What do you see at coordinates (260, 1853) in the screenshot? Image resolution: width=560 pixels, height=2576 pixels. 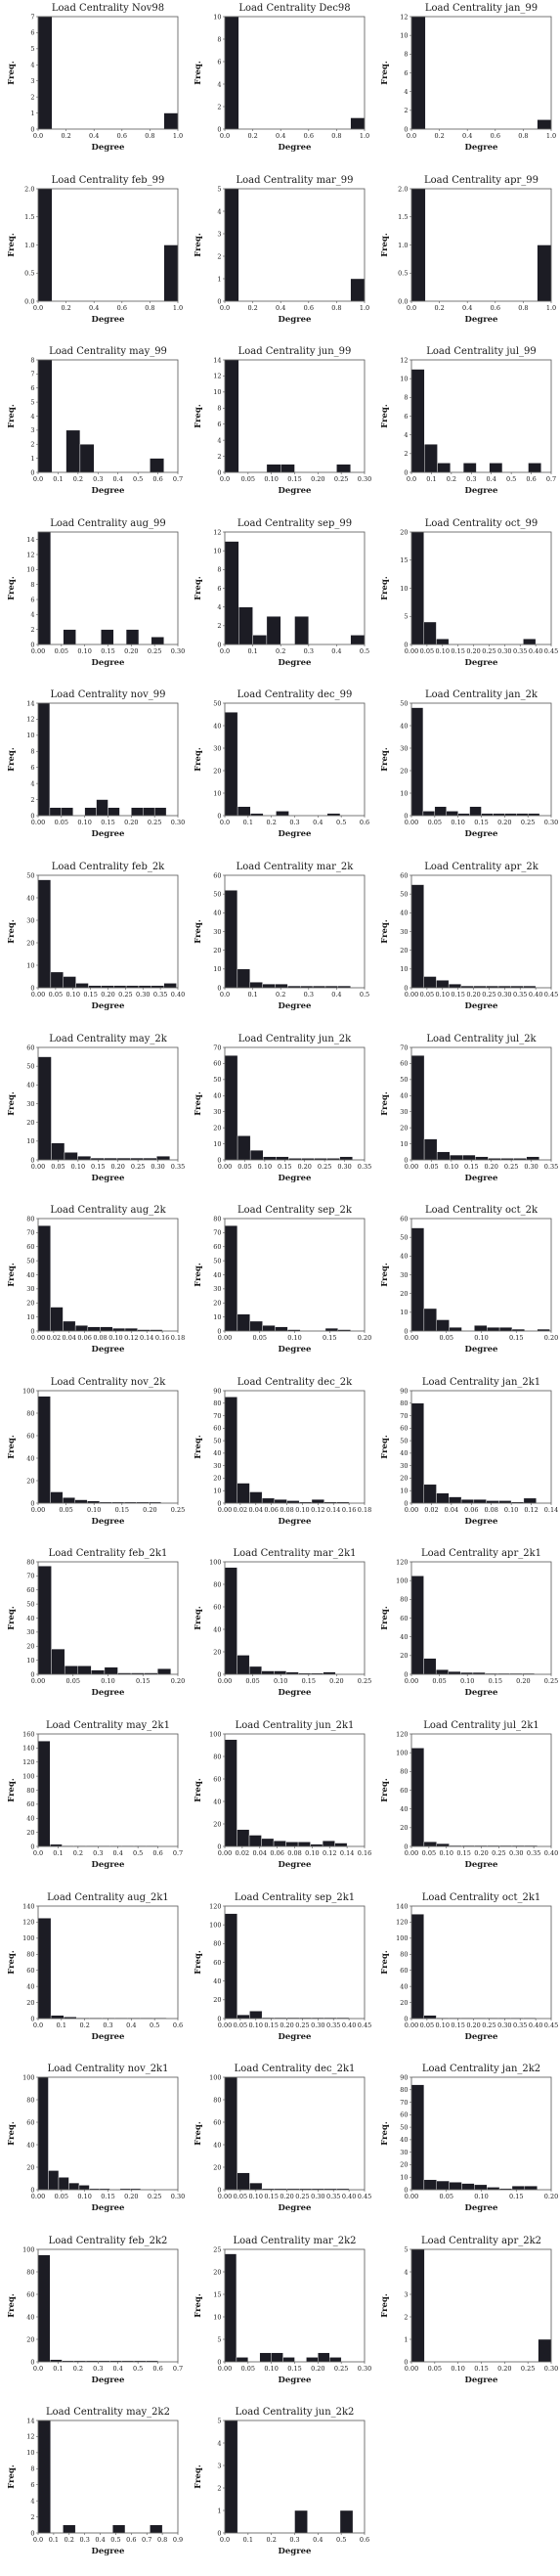 I see `x-tick-label: 0.04` at bounding box center [260, 1853].